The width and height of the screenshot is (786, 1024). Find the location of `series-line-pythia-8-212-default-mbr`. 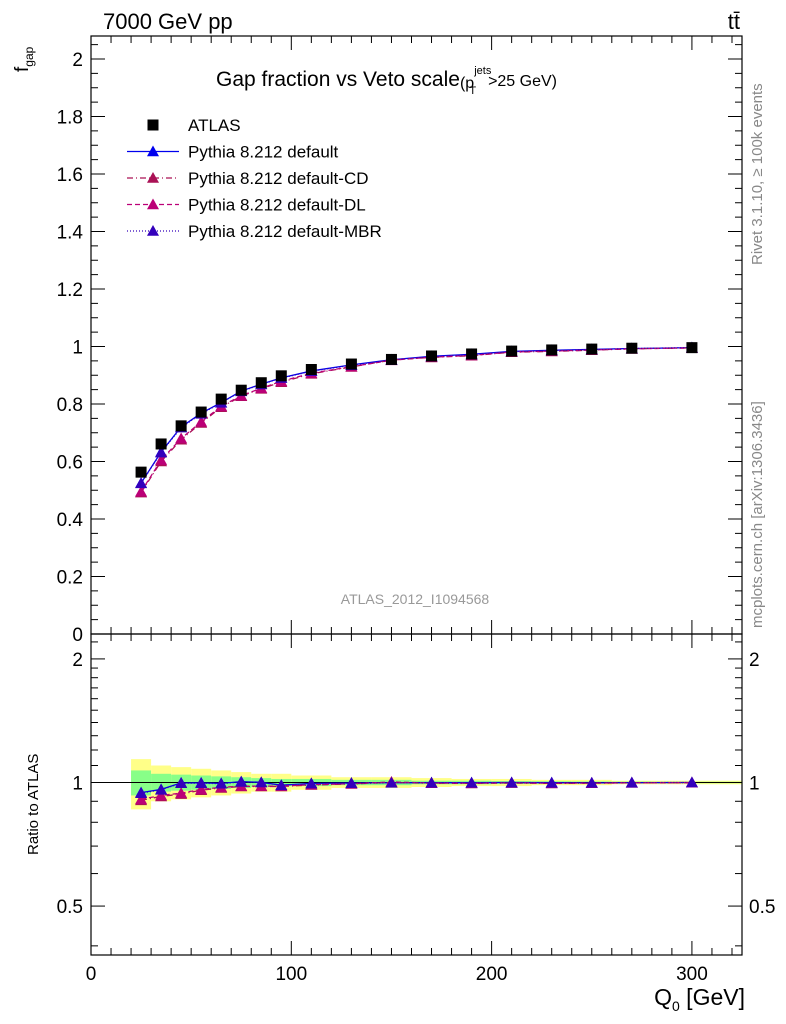

series-line-pythia-8-212-default-mbr is located at coordinates (416, 415).